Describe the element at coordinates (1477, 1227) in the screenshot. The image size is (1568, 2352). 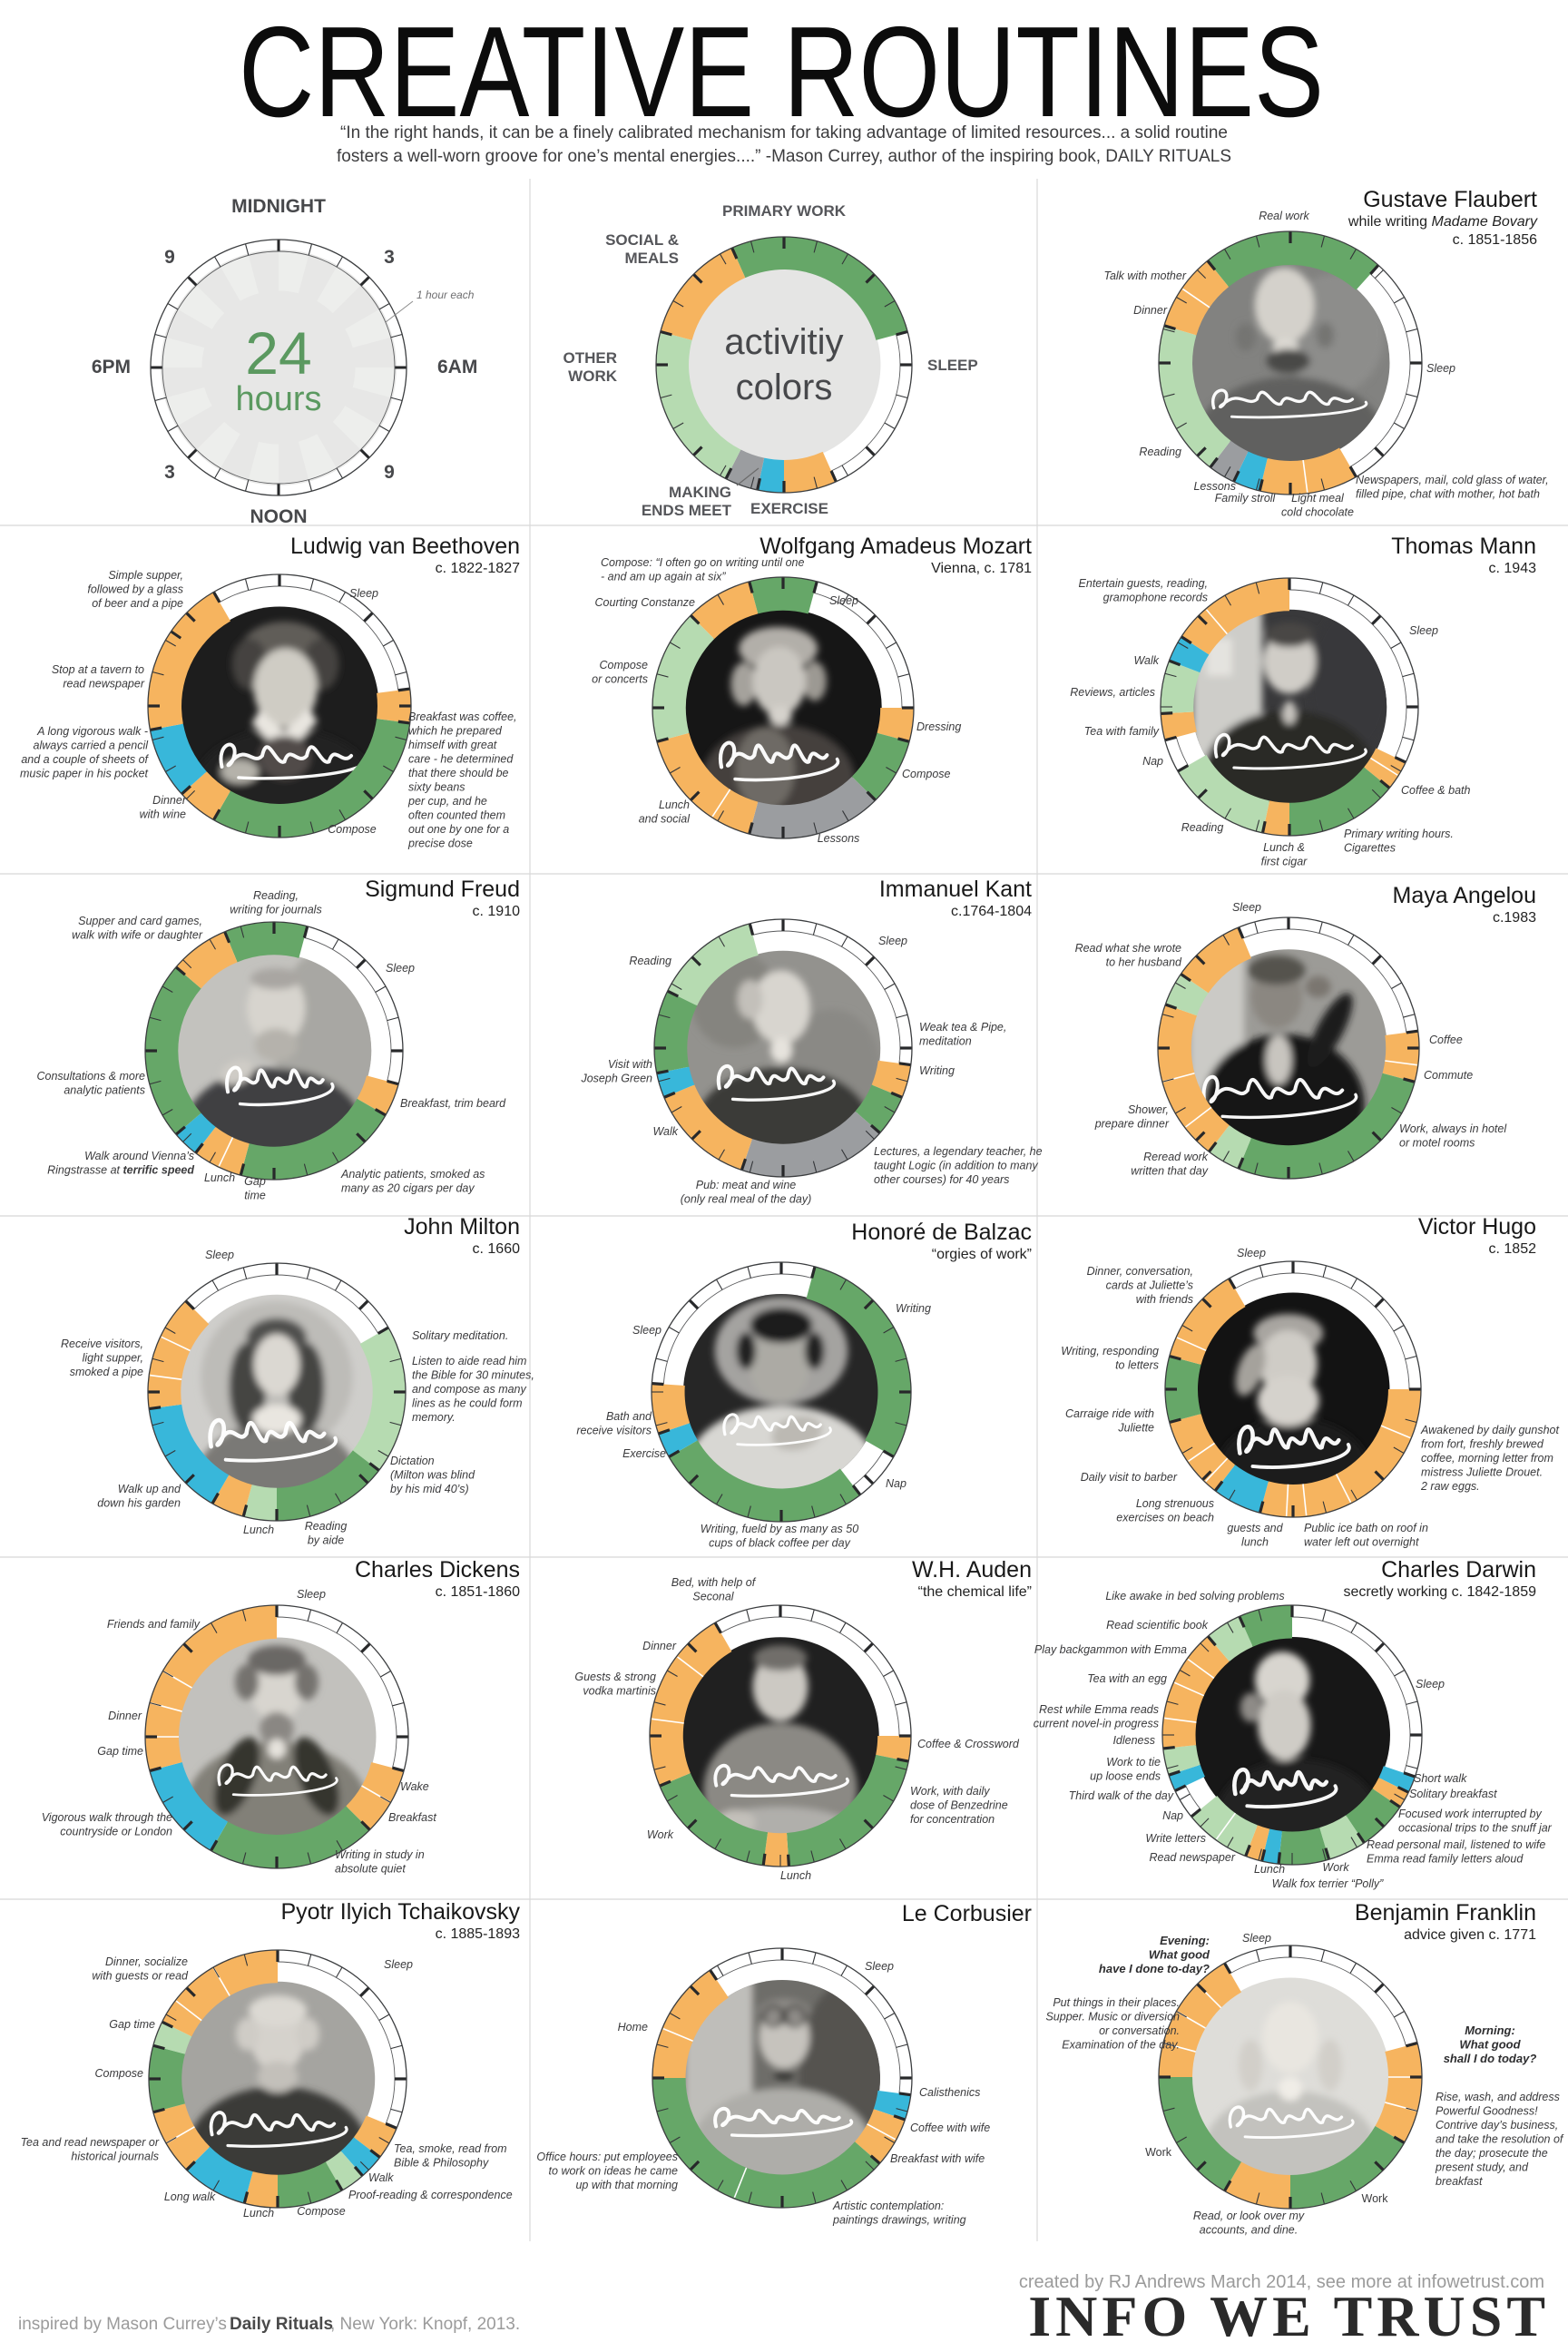
I see `svg-text: Victor Hugo` at that location.